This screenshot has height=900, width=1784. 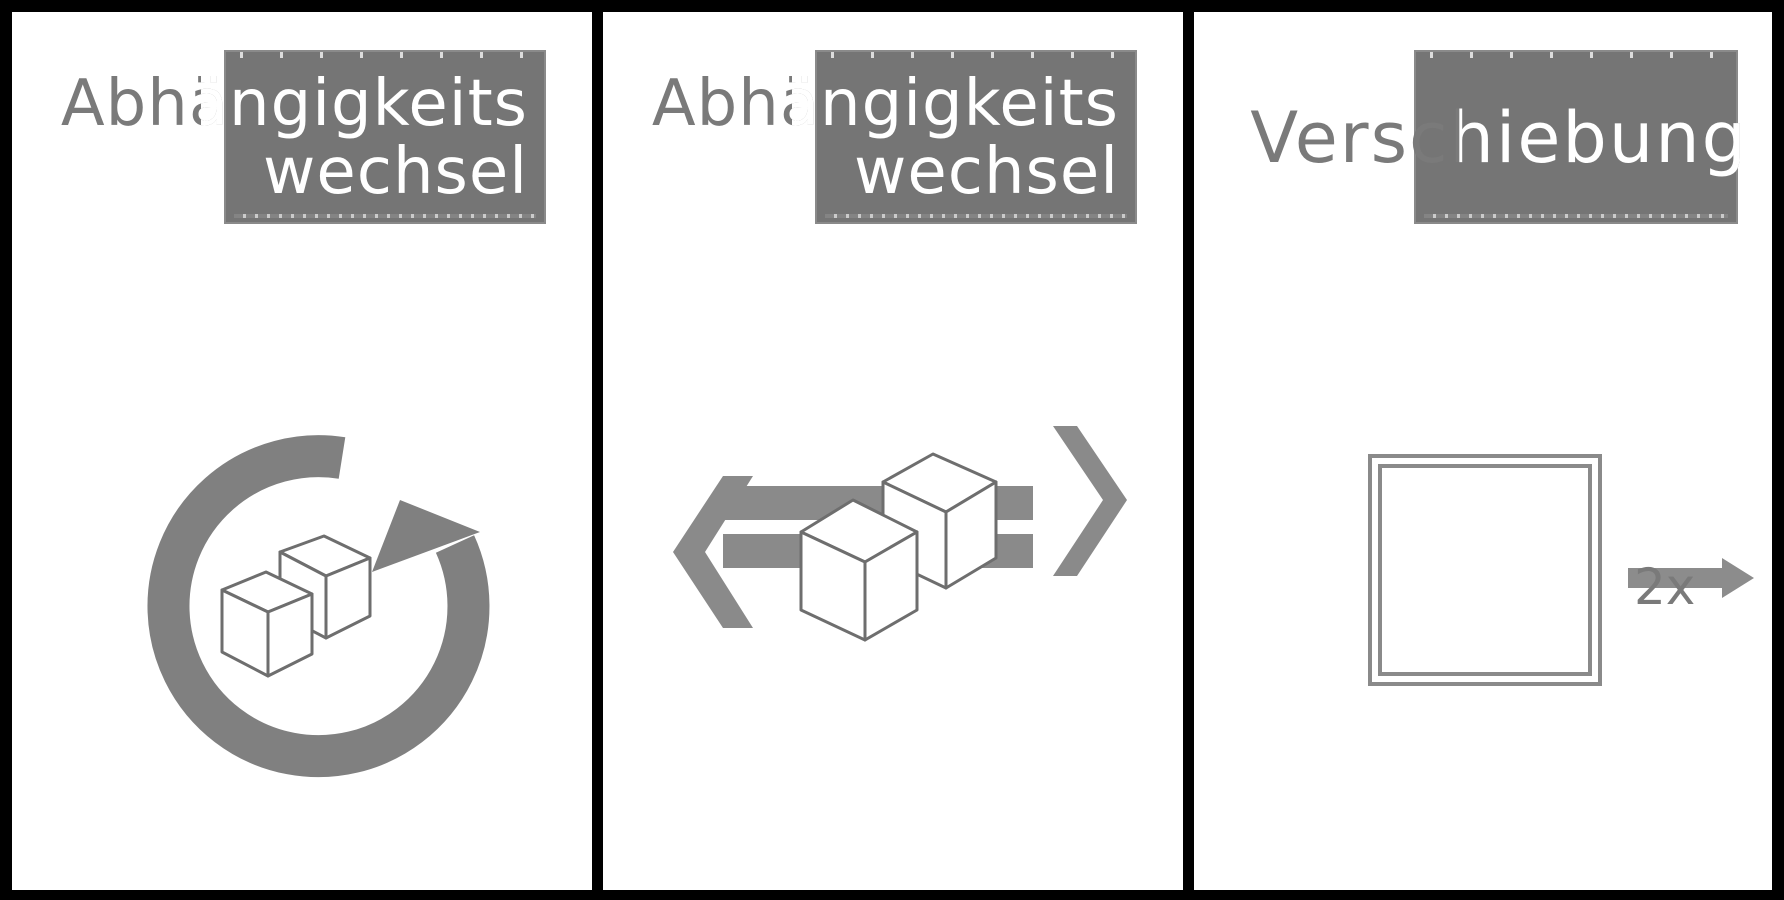 I want to click on cubes-rotate-icon, so click(x=318, y=606).